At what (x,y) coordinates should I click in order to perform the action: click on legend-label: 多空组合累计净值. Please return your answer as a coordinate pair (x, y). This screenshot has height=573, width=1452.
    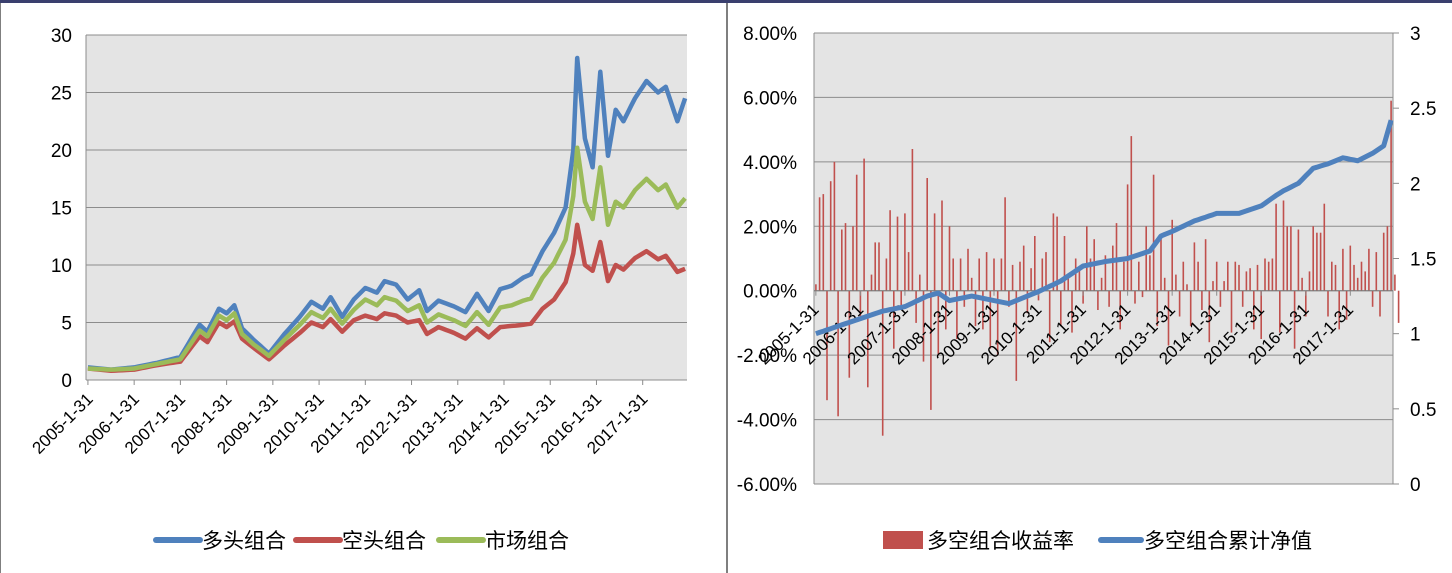
    Looking at the image, I should click on (1228, 541).